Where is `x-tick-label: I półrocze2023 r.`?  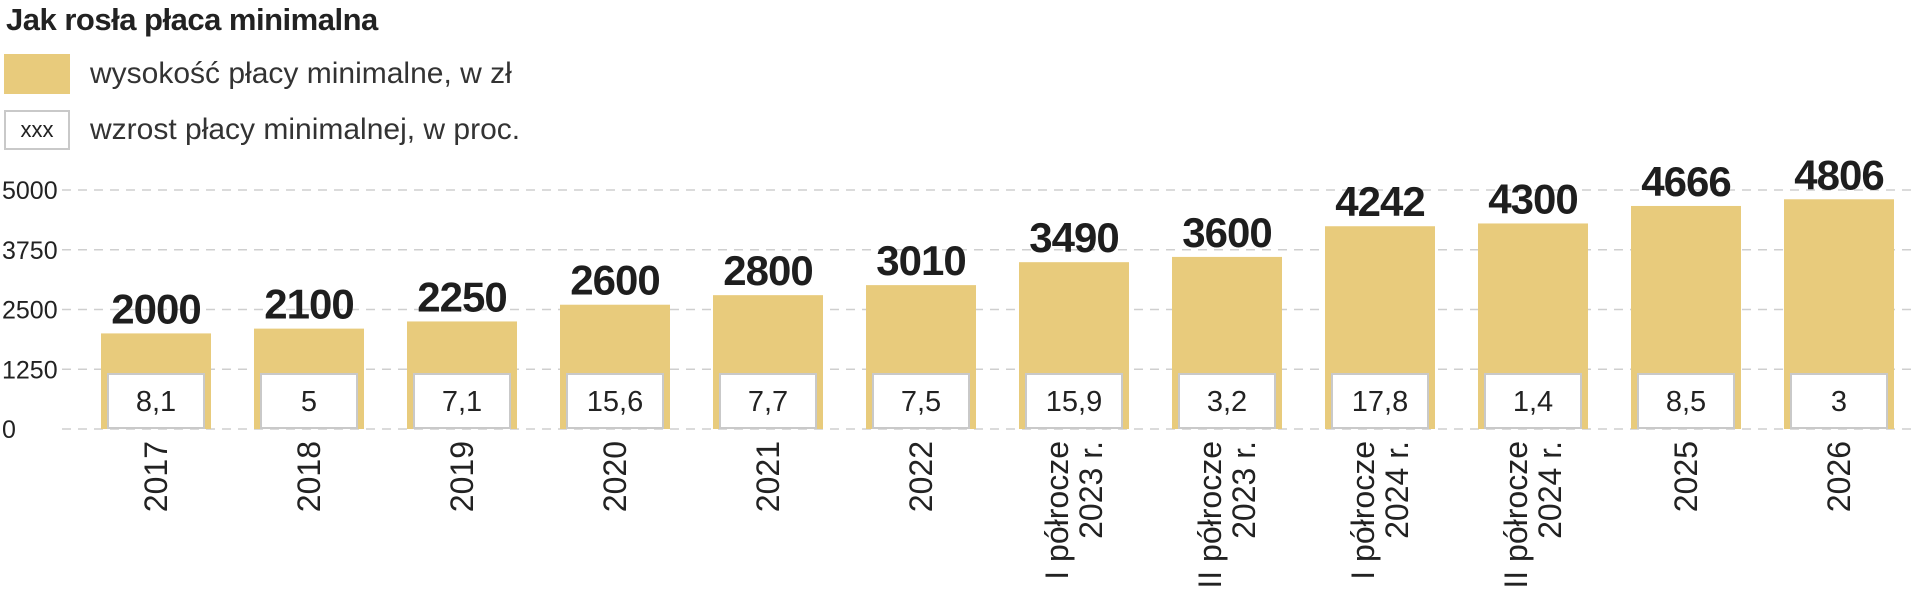 x-tick-label: I półrocze2023 r. is located at coordinates (1074, 510).